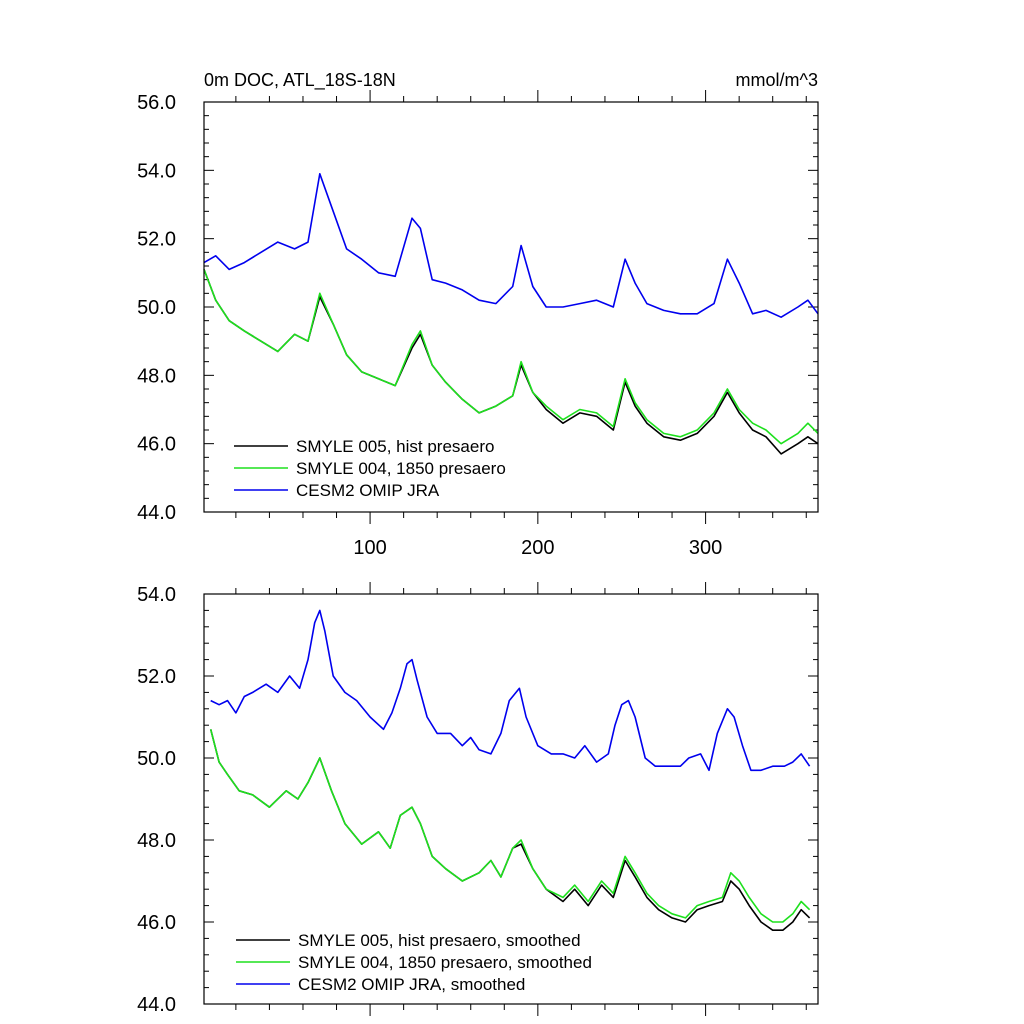 This screenshot has width=1024, height=1024. Describe the element at coordinates (395, 446) in the screenshot. I see `legend-label-smyle-005: SMYLE 005, hist presaero` at that location.